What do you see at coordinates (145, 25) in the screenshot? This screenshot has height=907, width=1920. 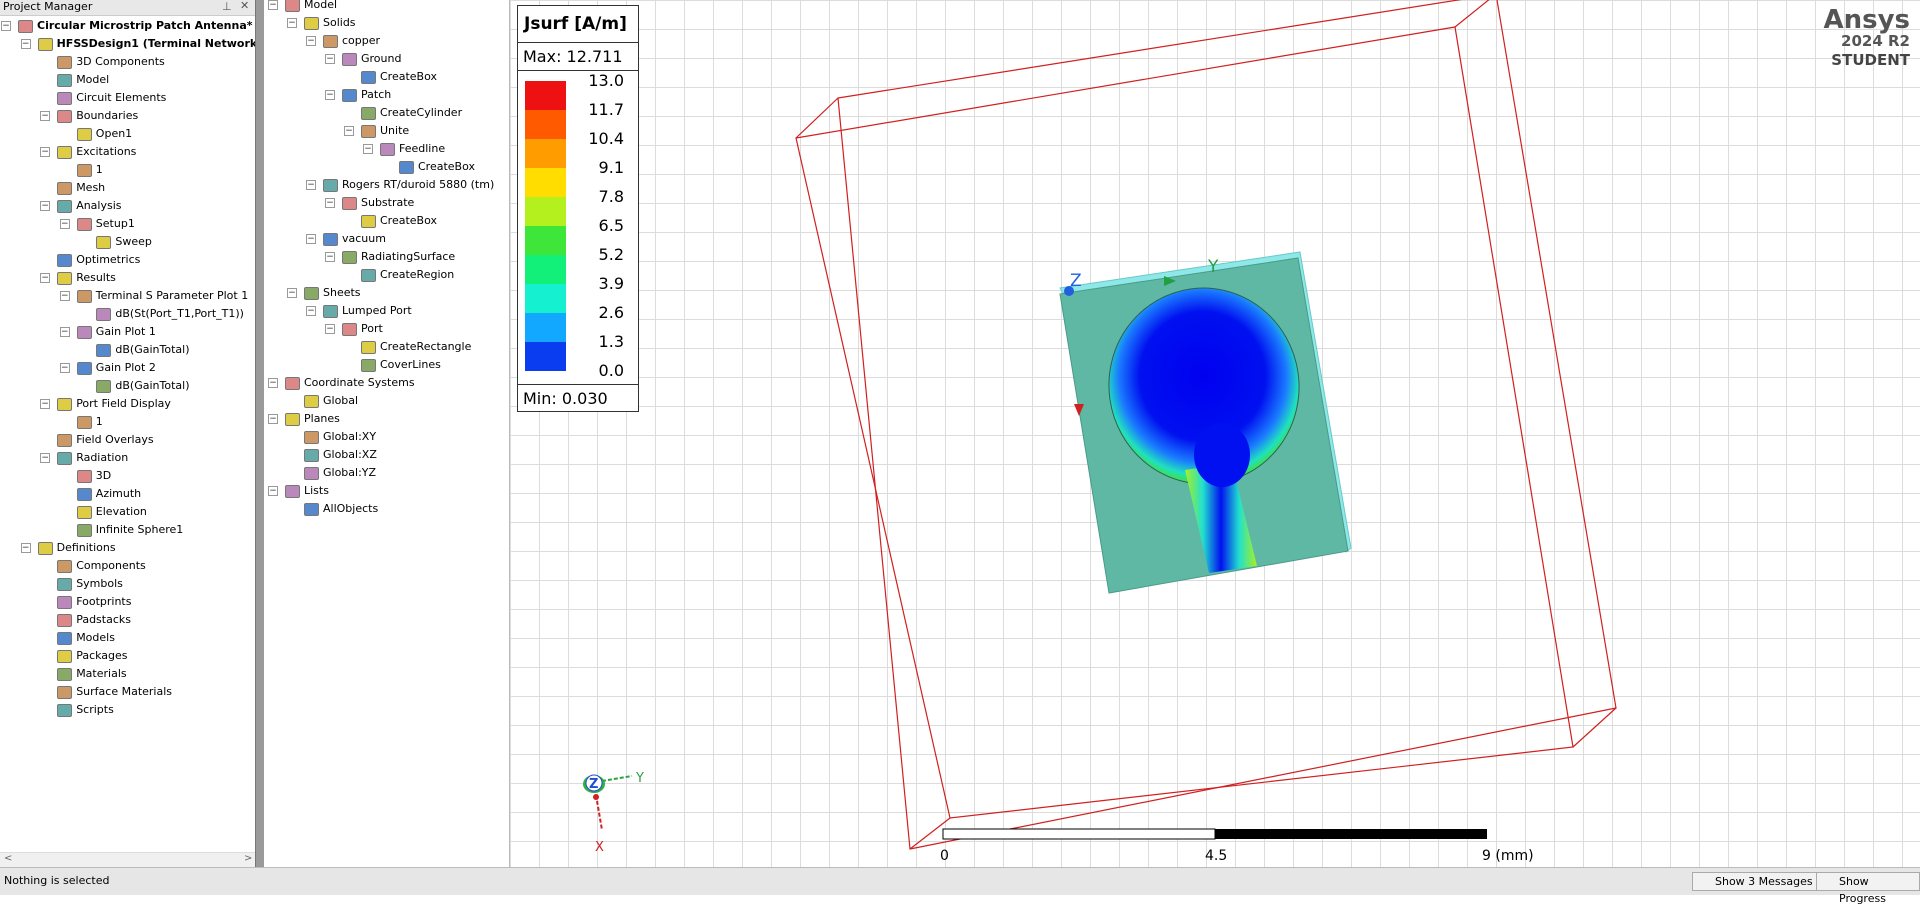 I see `tree-item: Circular Microstrip Patch Antenna*` at bounding box center [145, 25].